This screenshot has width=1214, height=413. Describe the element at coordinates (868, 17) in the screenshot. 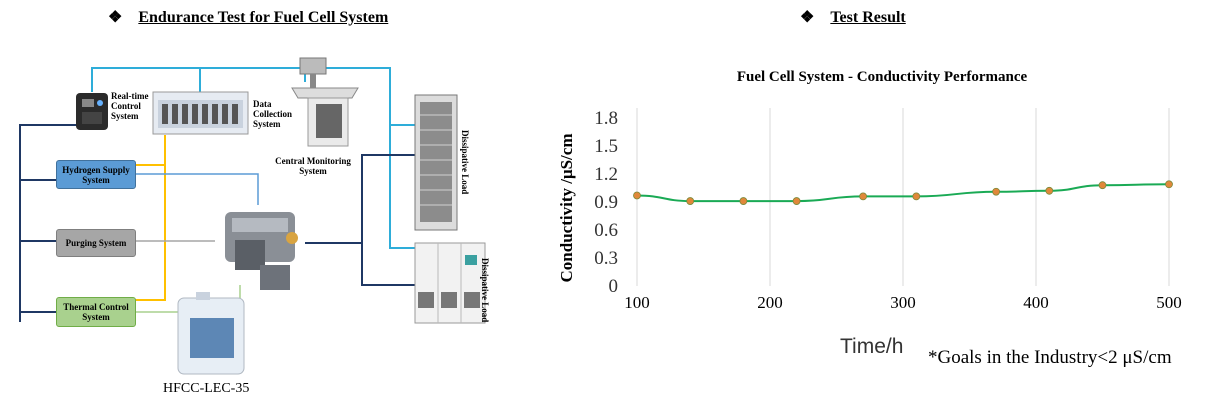

I see `right-section-title: Test Result` at that location.